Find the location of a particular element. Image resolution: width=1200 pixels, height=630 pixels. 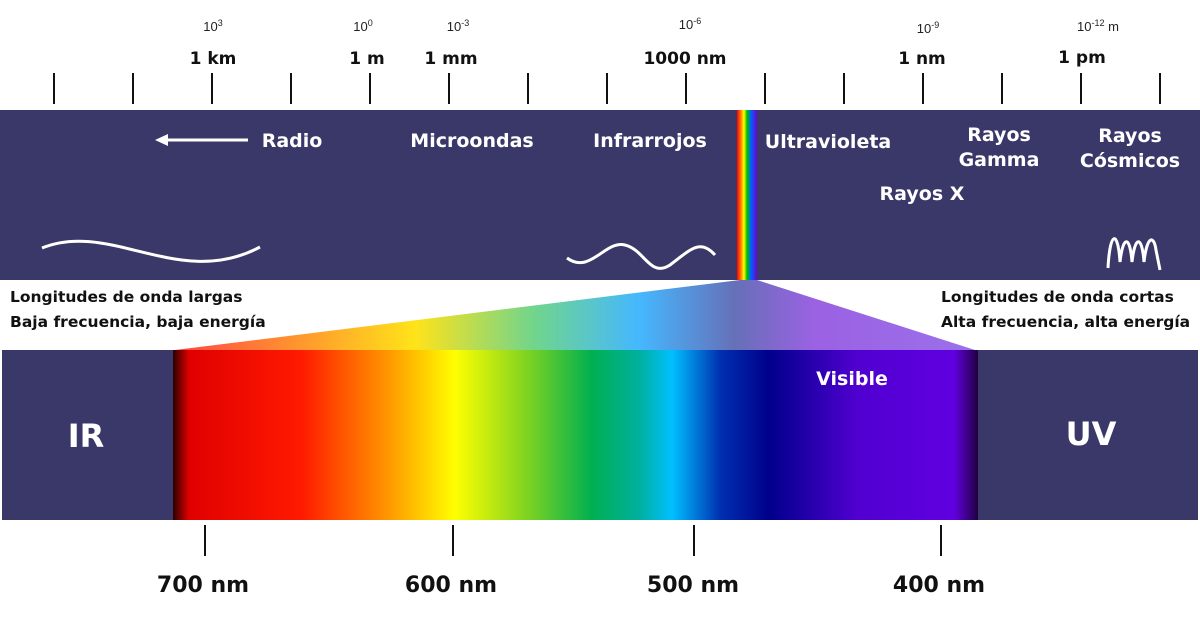

exp-label: 100 is located at coordinates (362, 26).